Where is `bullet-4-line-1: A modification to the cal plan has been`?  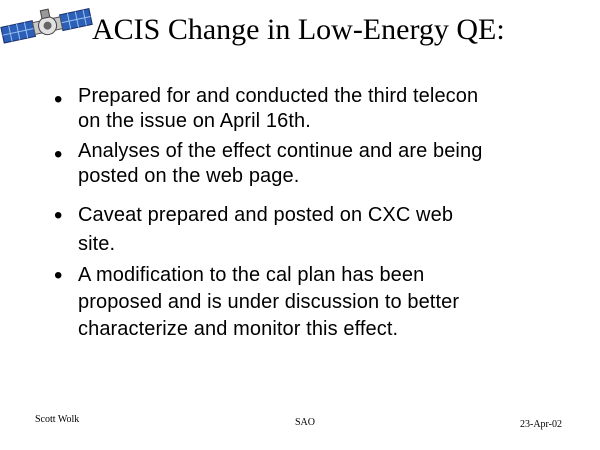
bullet-4-line-1: A modification to the cal plan has been is located at coordinates (251, 275).